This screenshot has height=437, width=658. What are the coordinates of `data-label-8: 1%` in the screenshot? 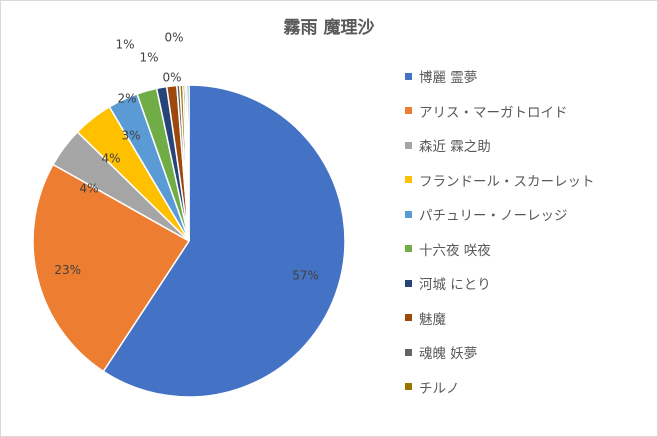 It's located at (148, 58).